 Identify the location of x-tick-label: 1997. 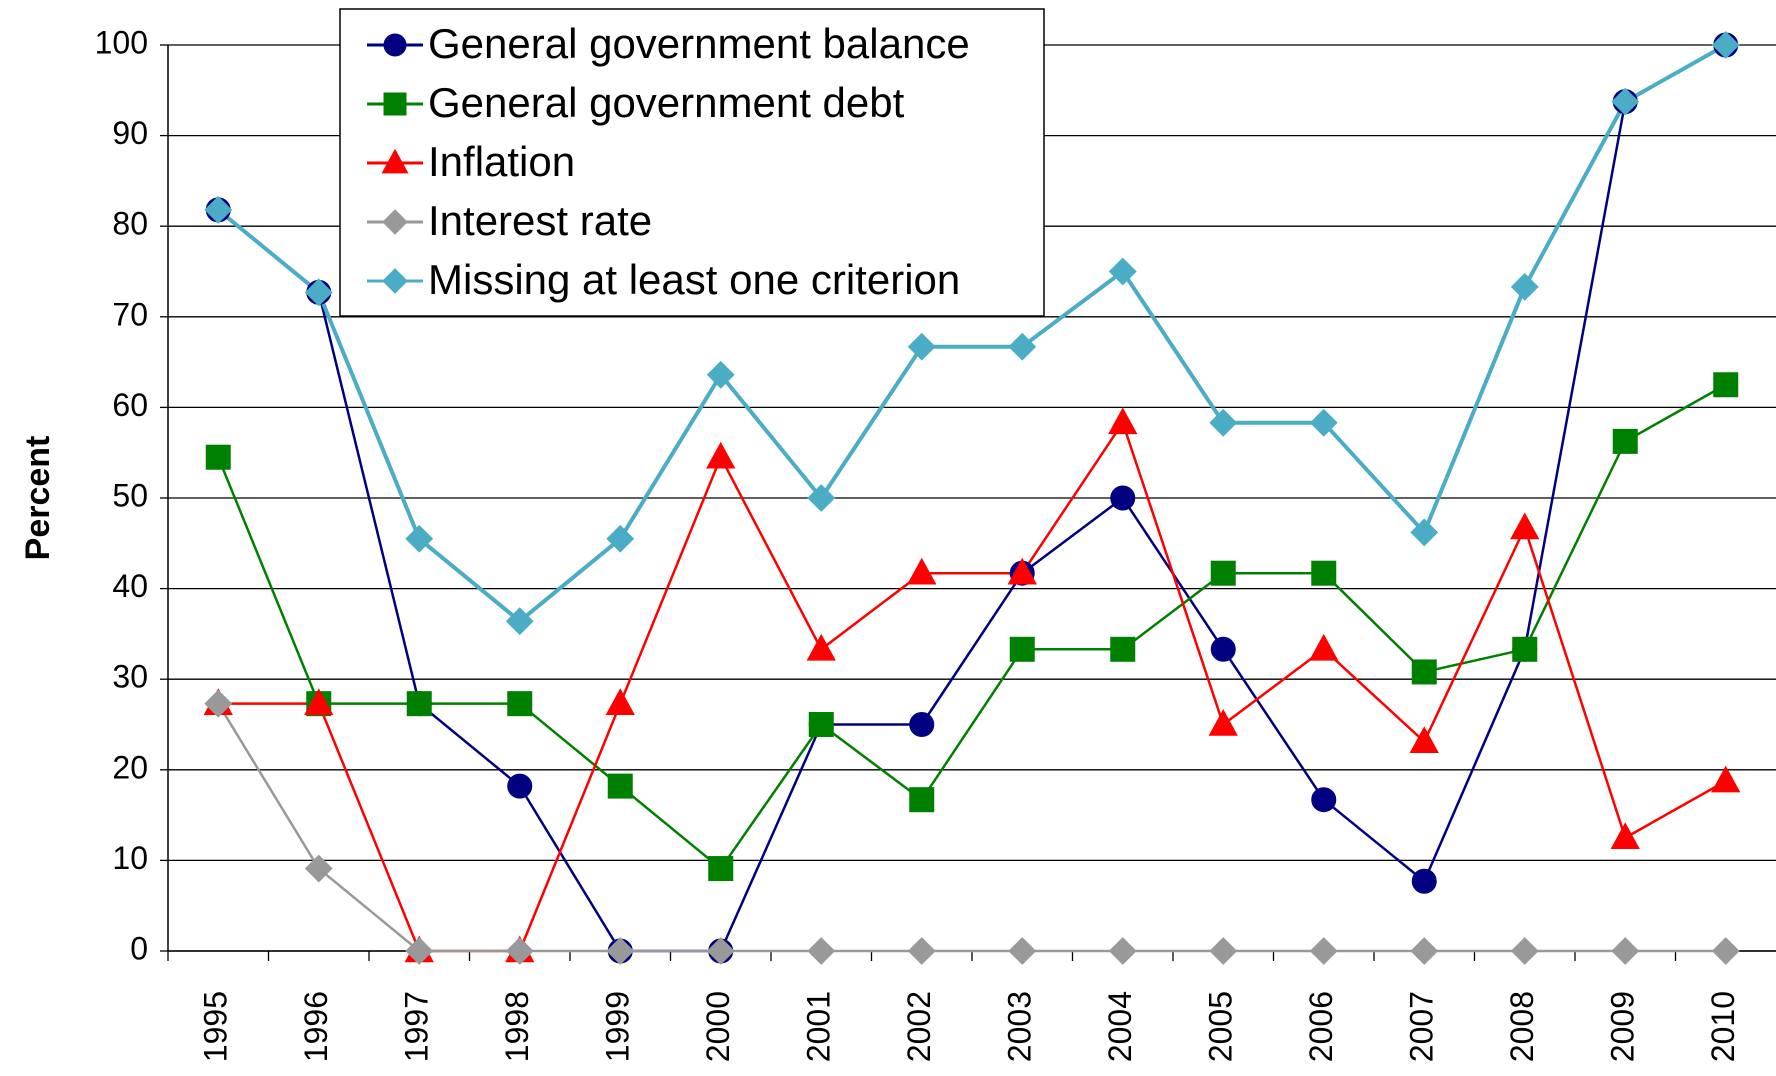
(417, 1026).